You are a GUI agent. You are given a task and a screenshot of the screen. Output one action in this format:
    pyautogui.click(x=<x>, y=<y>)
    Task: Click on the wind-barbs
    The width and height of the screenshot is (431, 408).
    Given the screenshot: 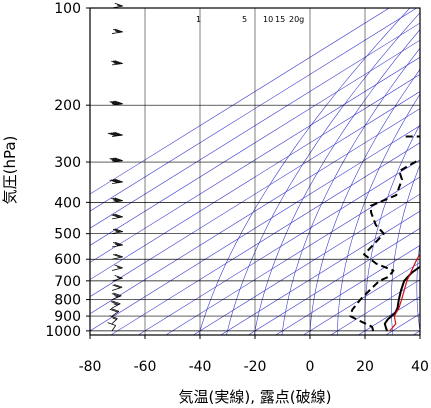 What is the action you would take?
    pyautogui.click(x=115, y=167)
    